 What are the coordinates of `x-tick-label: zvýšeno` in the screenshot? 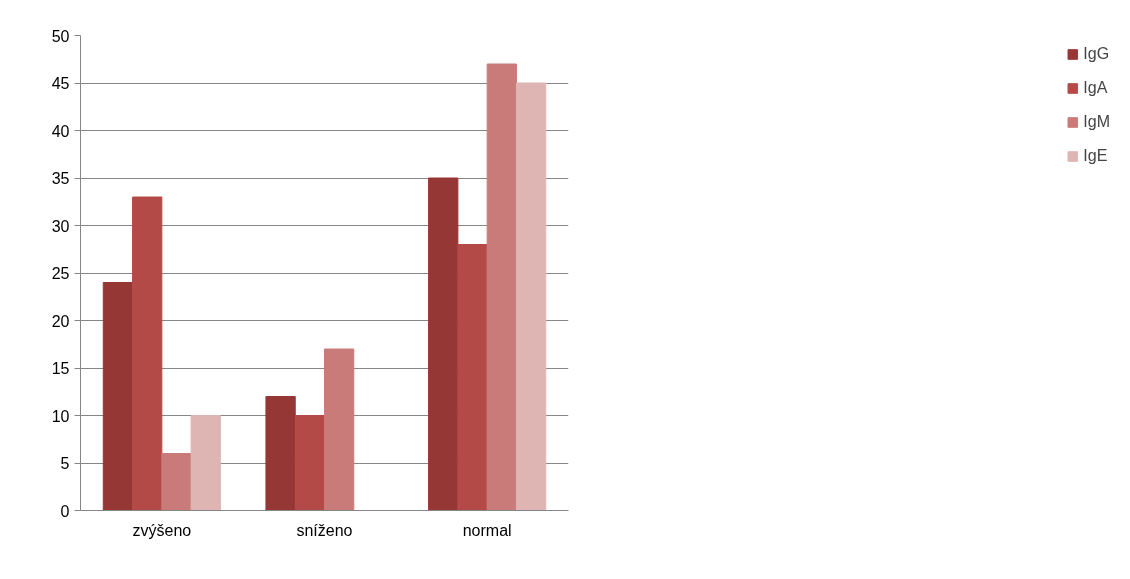 It's located at (162, 530).